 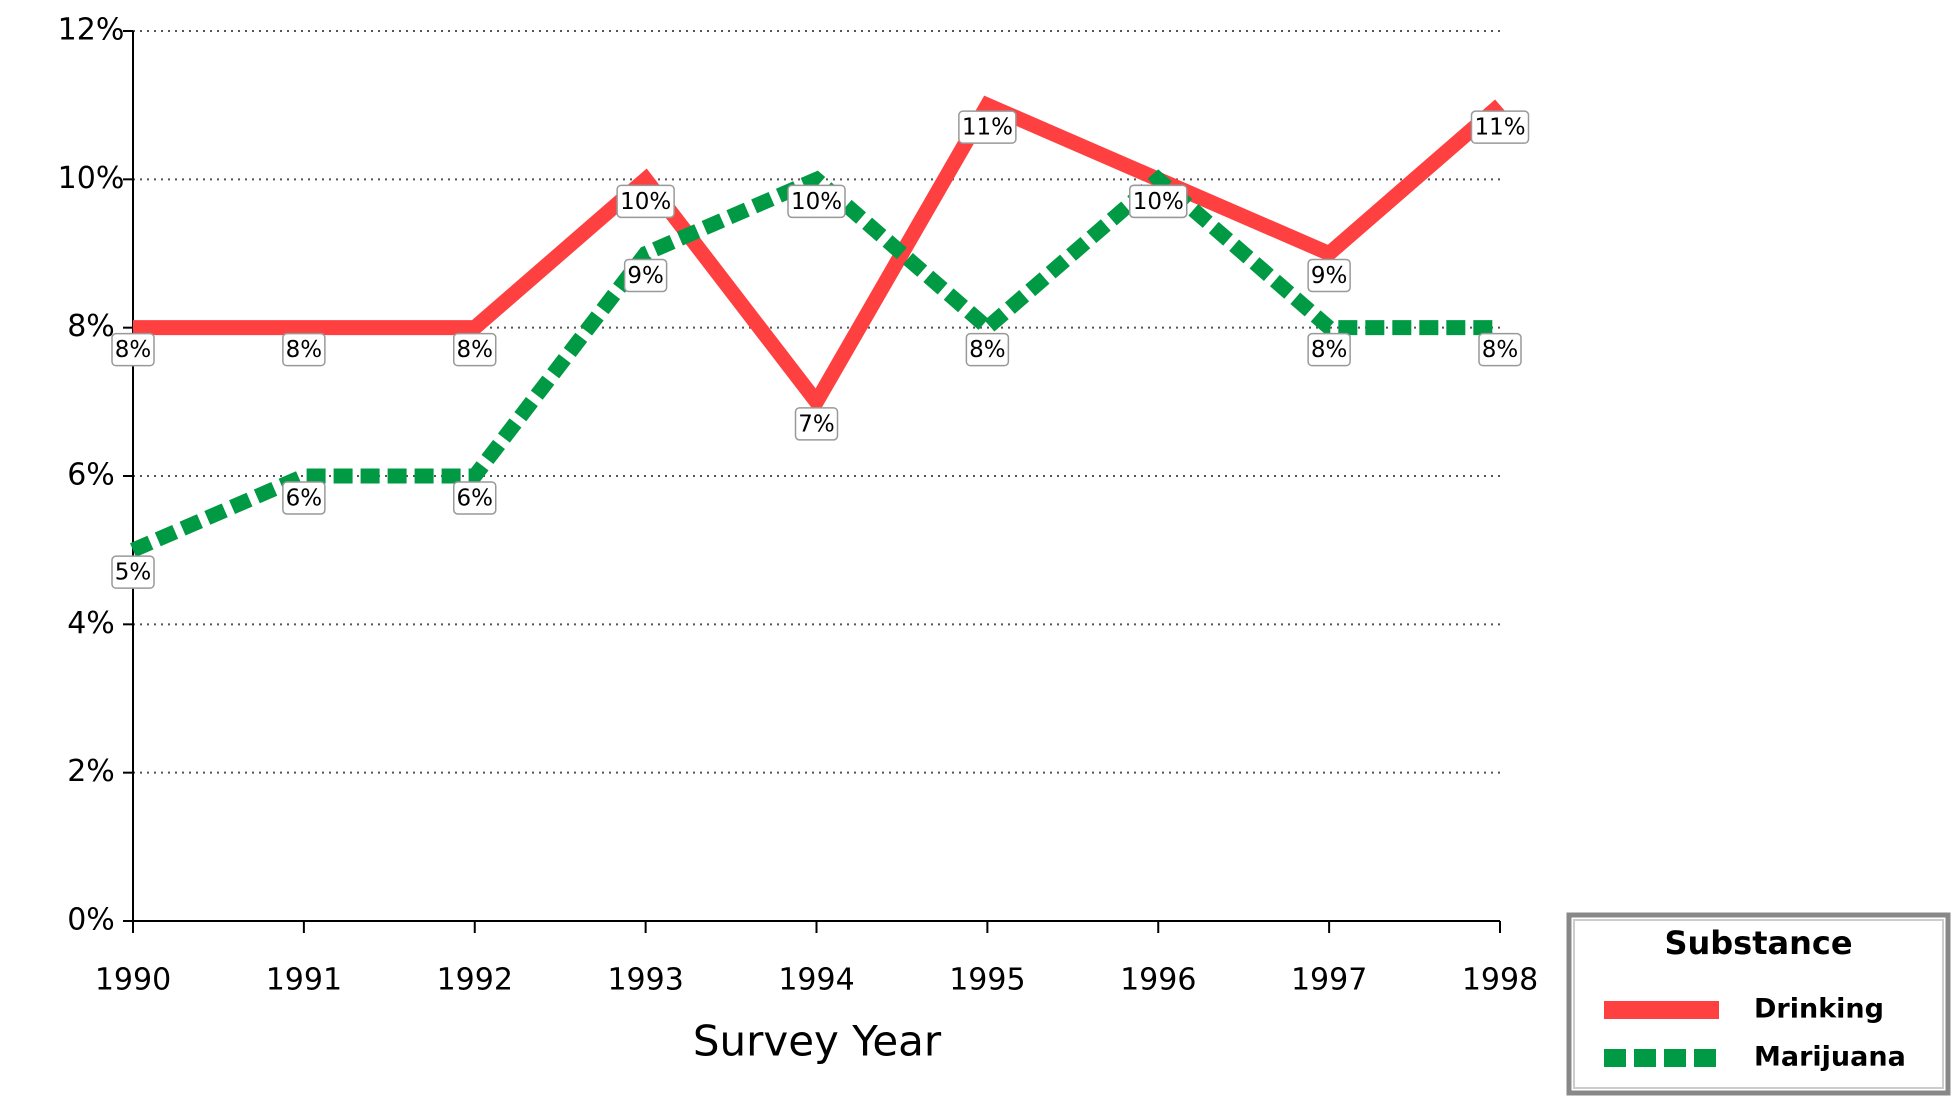 I want to click on y-tick-label: 8%, so click(x=91, y=326).